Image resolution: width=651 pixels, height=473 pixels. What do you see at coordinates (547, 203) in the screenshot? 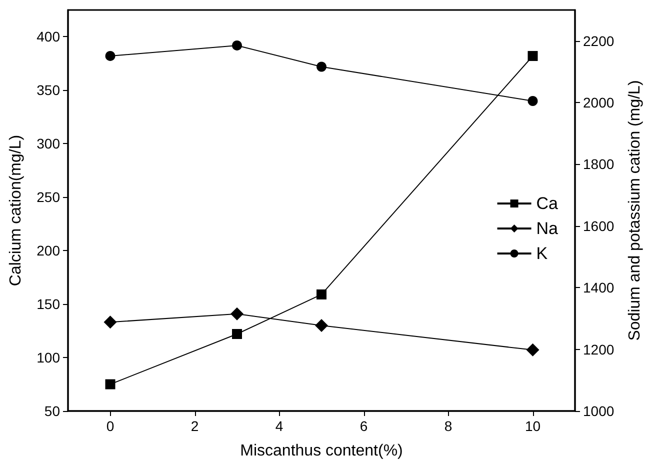
I see `legend-label: Ca` at bounding box center [547, 203].